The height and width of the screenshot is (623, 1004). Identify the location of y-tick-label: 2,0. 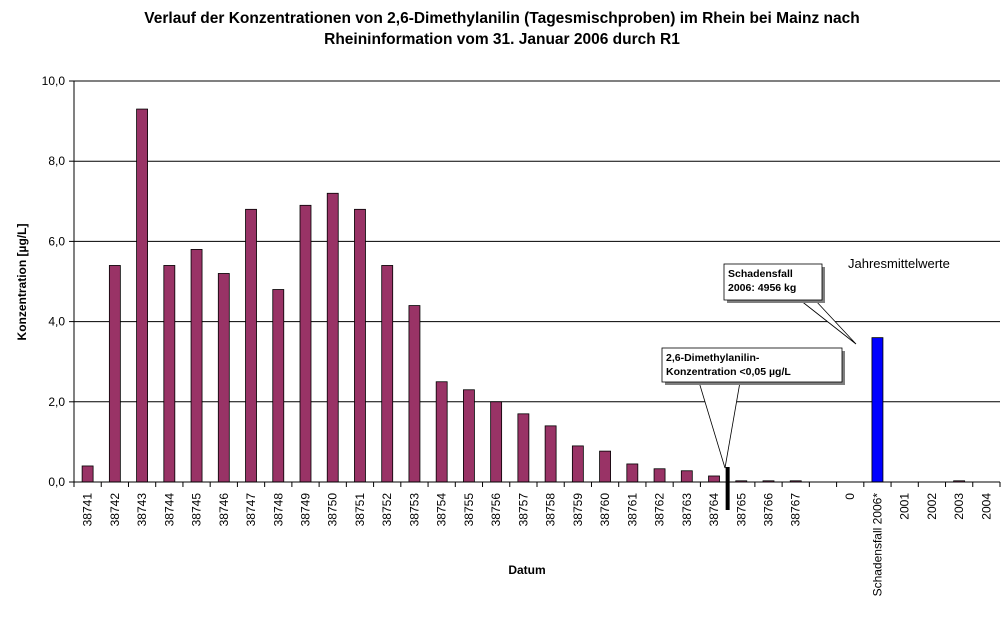
(56, 402).